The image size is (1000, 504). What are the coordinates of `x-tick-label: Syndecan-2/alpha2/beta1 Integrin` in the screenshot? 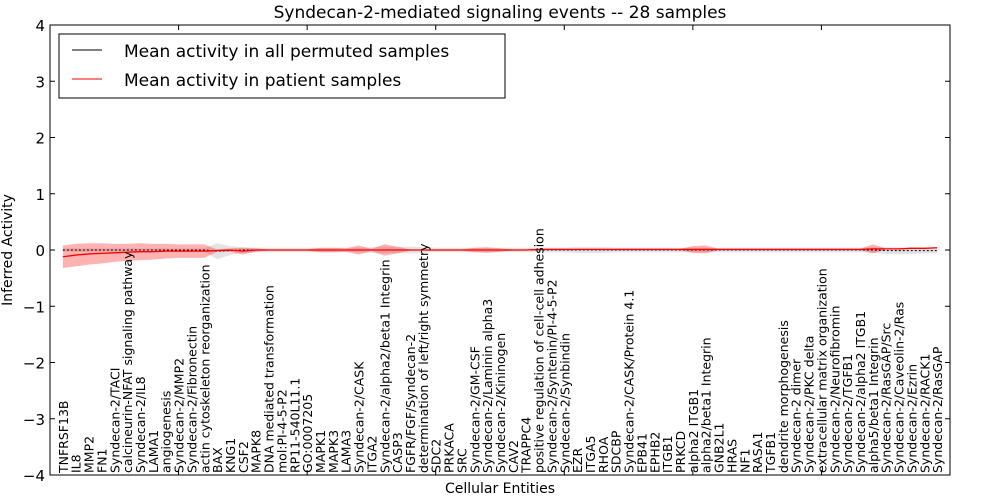 It's located at (384, 366).